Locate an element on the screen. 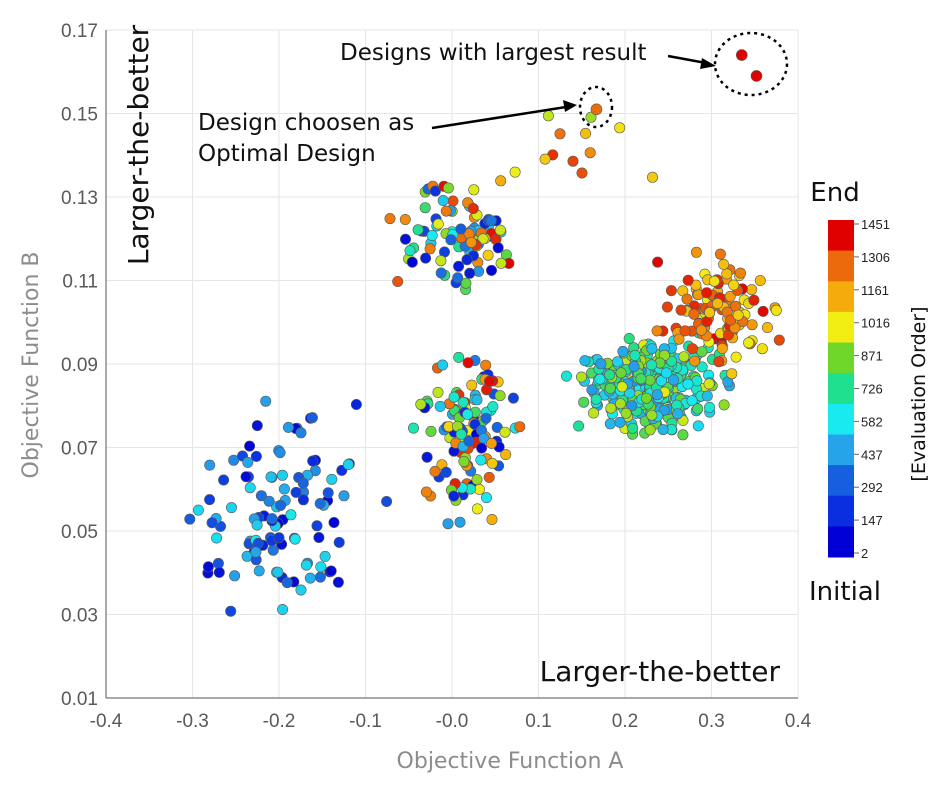  colorbar-tick-label: 1306 is located at coordinates (875, 257).